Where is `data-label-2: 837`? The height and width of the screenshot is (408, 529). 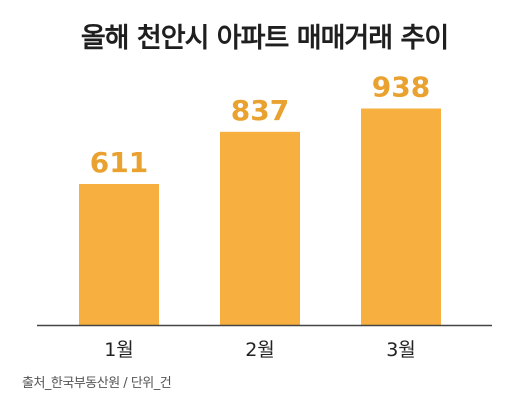 data-label-2: 837 is located at coordinates (260, 110).